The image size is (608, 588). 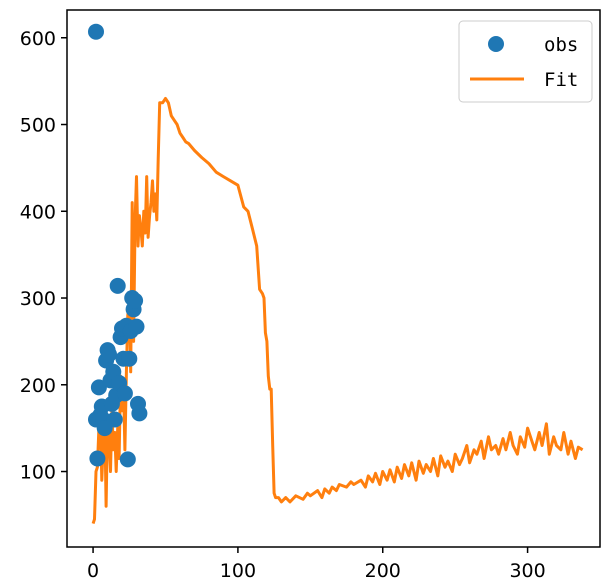 What do you see at coordinates (118, 245) in the screenshot?
I see `obs-points-layer` at bounding box center [118, 245].